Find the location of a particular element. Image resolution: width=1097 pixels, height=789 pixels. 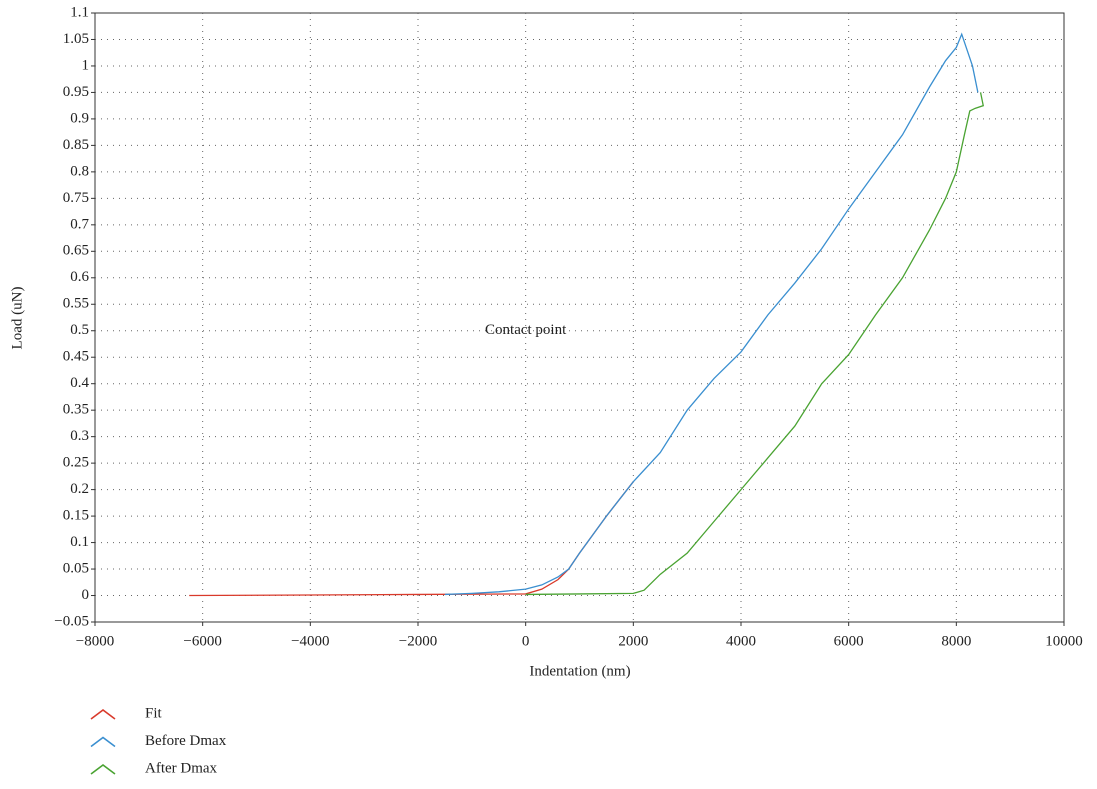

x-tick-label: 8000 is located at coordinates (956, 641).